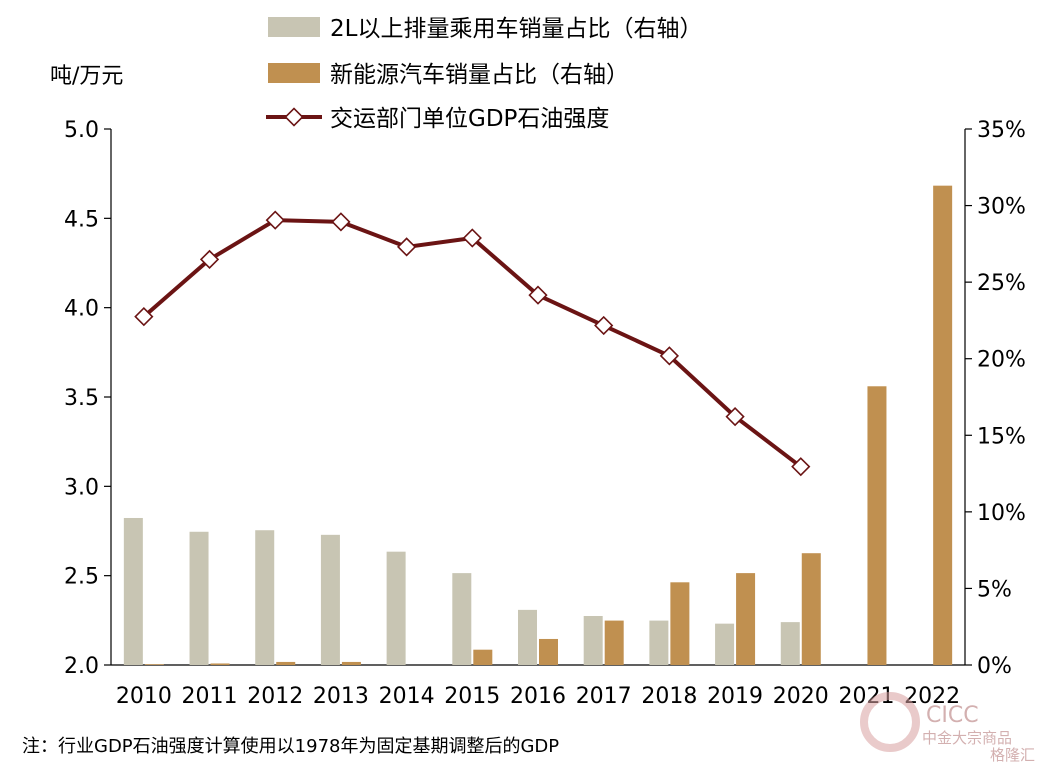 The image size is (1058, 771). Describe the element at coordinates (294, 73) in the screenshot. I see `legend-swatch-nev` at that location.